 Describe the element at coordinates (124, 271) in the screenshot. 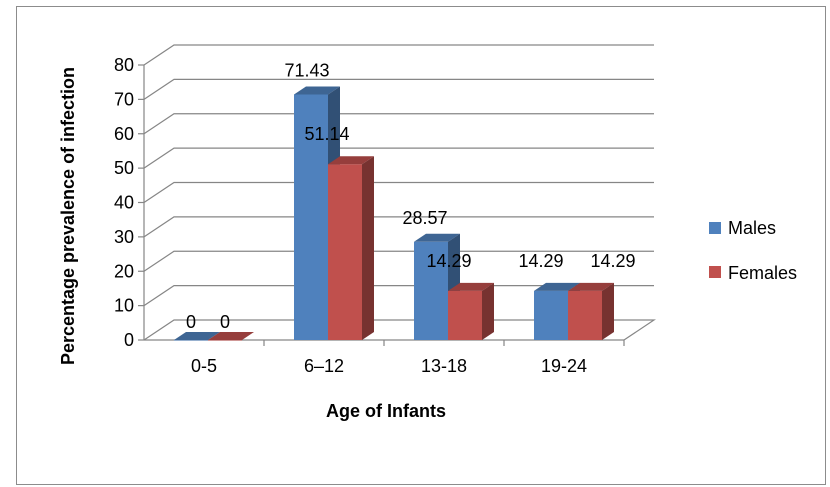

I see `y-tick-label: 20` at that location.